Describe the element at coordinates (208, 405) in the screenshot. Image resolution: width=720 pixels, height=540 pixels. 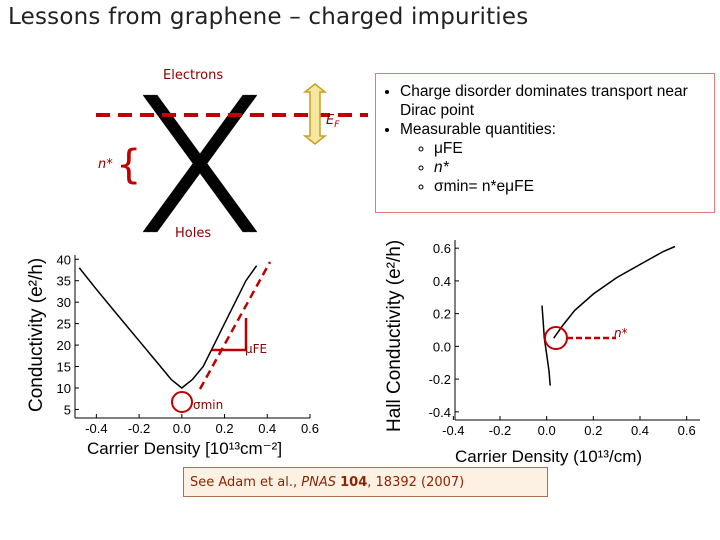
I see `sigma-min-label: σmin` at that location.